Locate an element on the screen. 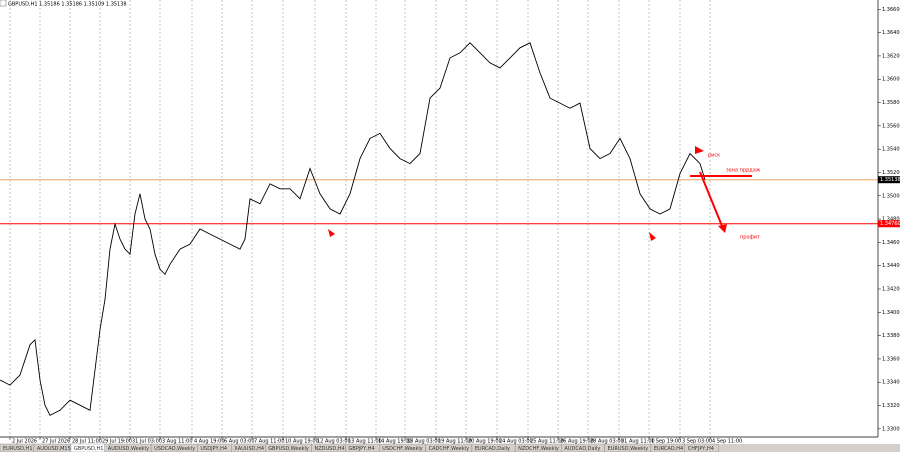 The height and width of the screenshot is (452, 900). x-tick-label: 13 Aug 11:00 is located at coordinates (365, 442).